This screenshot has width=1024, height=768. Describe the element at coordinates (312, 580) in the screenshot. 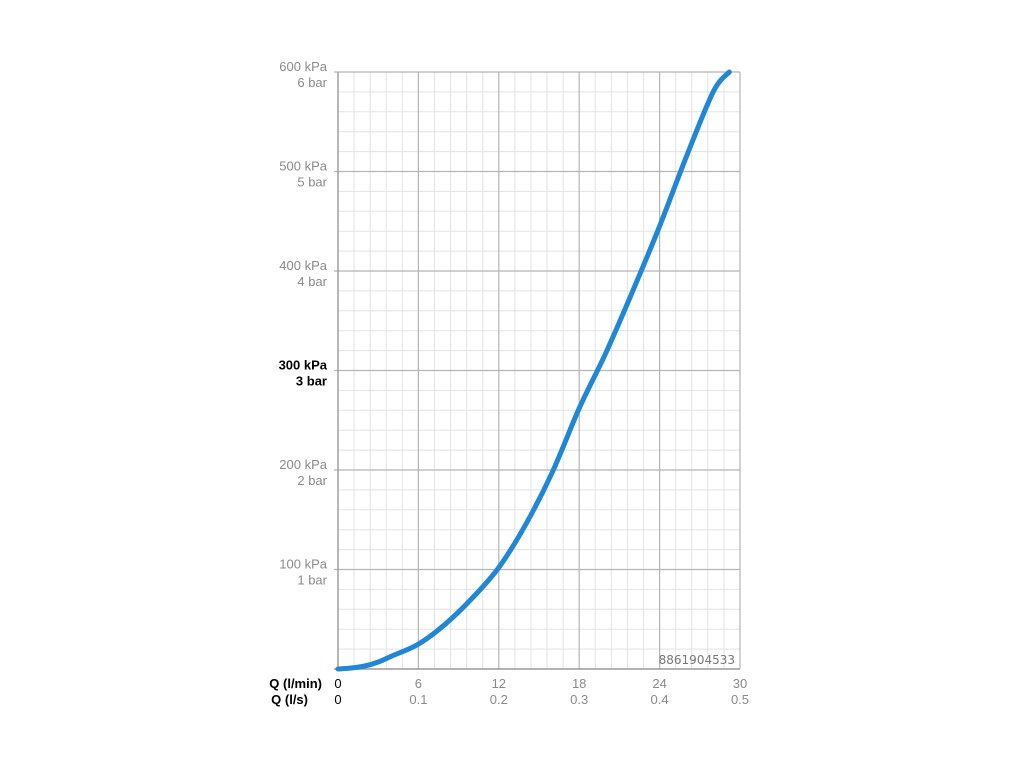

I see `y-tick-label-bar: 1 bar` at that location.